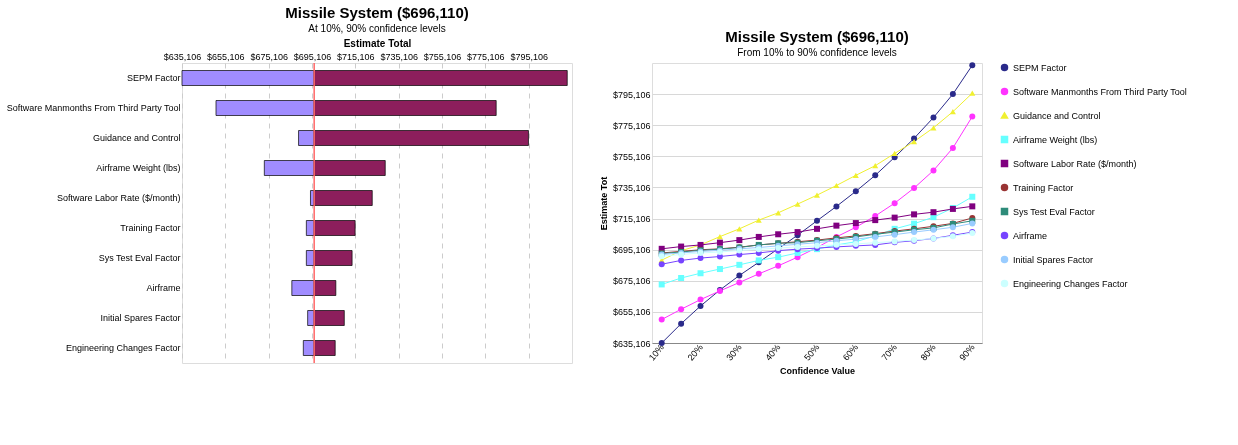 This screenshot has height=445, width=1238. What do you see at coordinates (1053, 259) in the screenshot?
I see `legend-label: Initial Spares Factor` at bounding box center [1053, 259].